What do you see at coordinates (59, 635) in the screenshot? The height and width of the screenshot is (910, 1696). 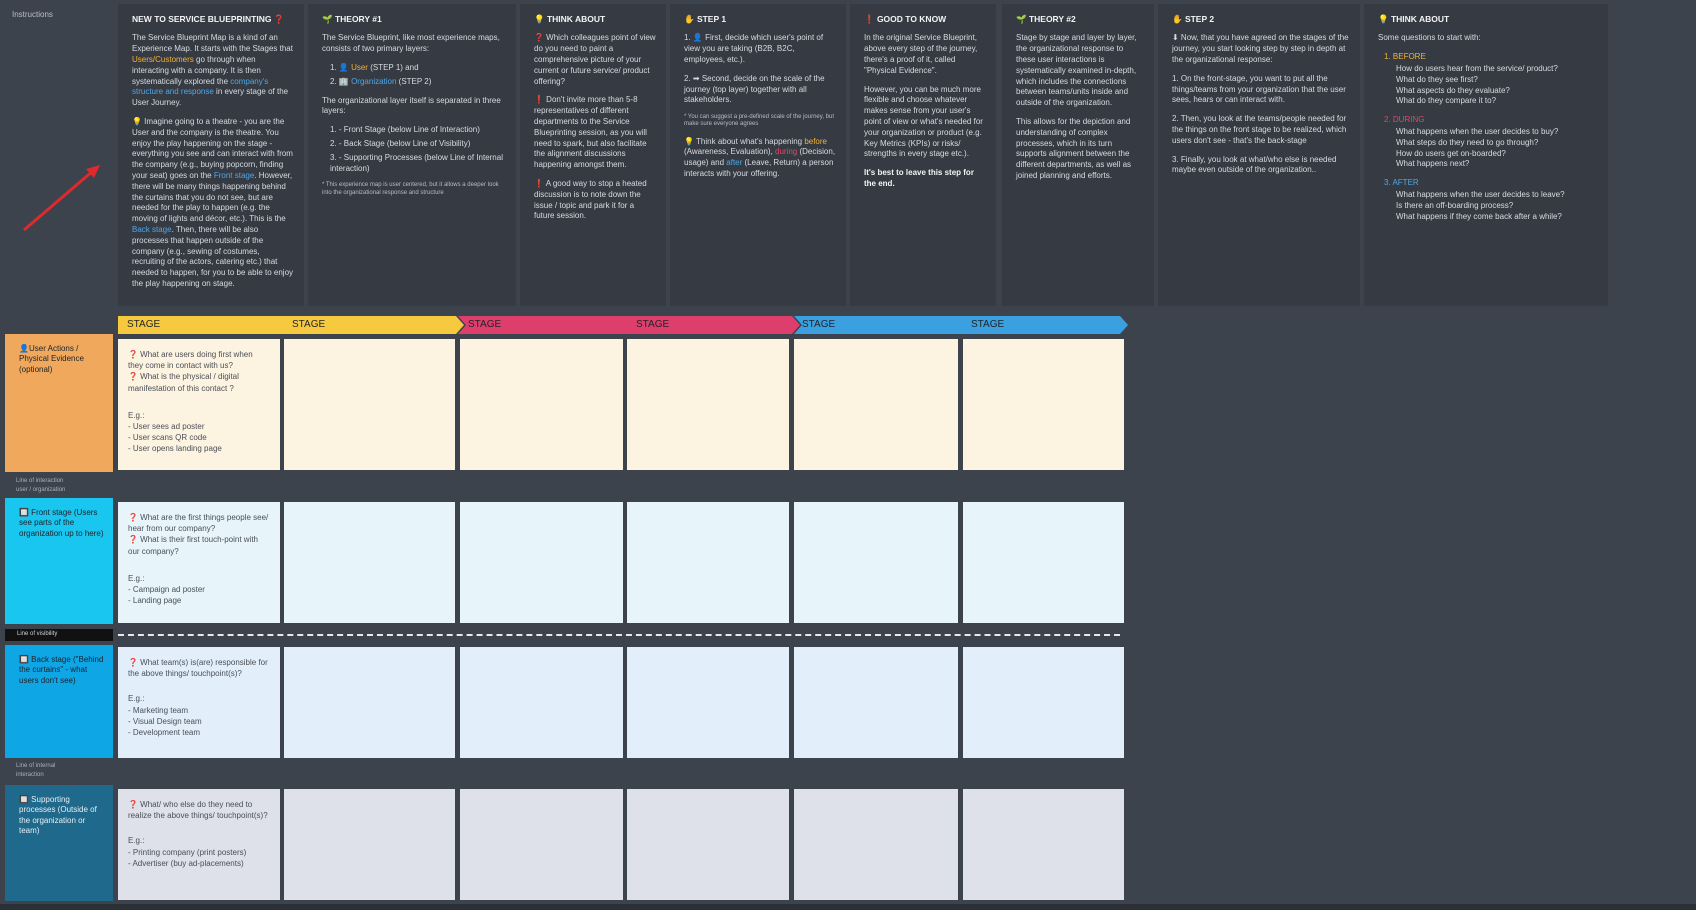 I see `line-of-visibility-label: Line of visibility` at bounding box center [59, 635].